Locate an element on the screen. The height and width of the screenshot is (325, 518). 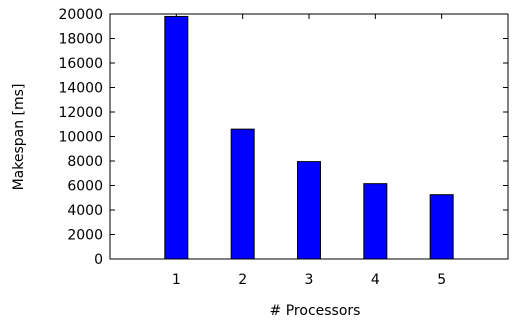
y-tick-label: 2000 is located at coordinates (85, 236).